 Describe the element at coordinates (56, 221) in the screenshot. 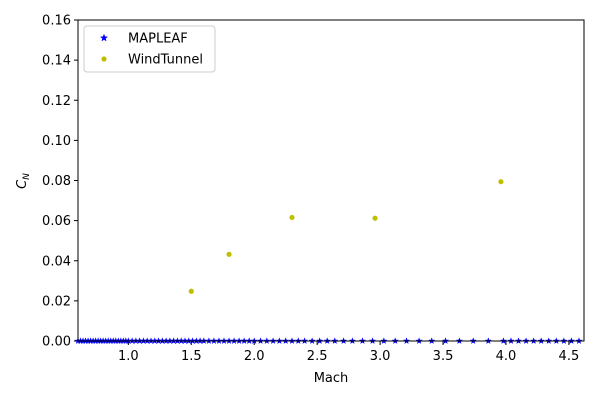

I see `y-tick-label: 0.06` at that location.